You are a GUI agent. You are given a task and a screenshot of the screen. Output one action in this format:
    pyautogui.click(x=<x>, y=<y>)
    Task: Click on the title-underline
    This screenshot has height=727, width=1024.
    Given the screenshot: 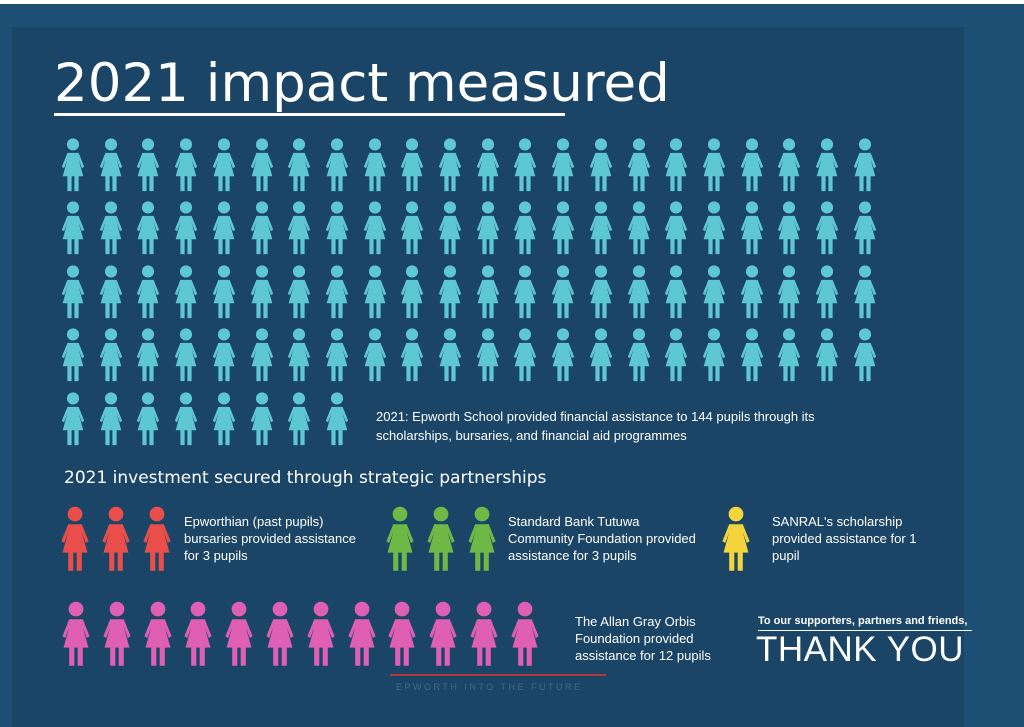 What is the action you would take?
    pyautogui.click(x=309, y=114)
    